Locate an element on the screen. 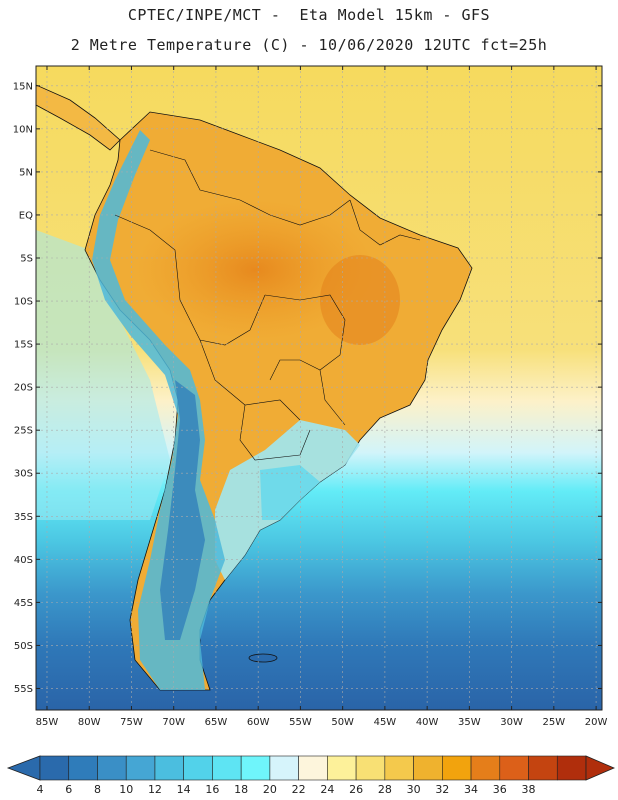  colorbar-tick-label: 8 is located at coordinates (97, 789).